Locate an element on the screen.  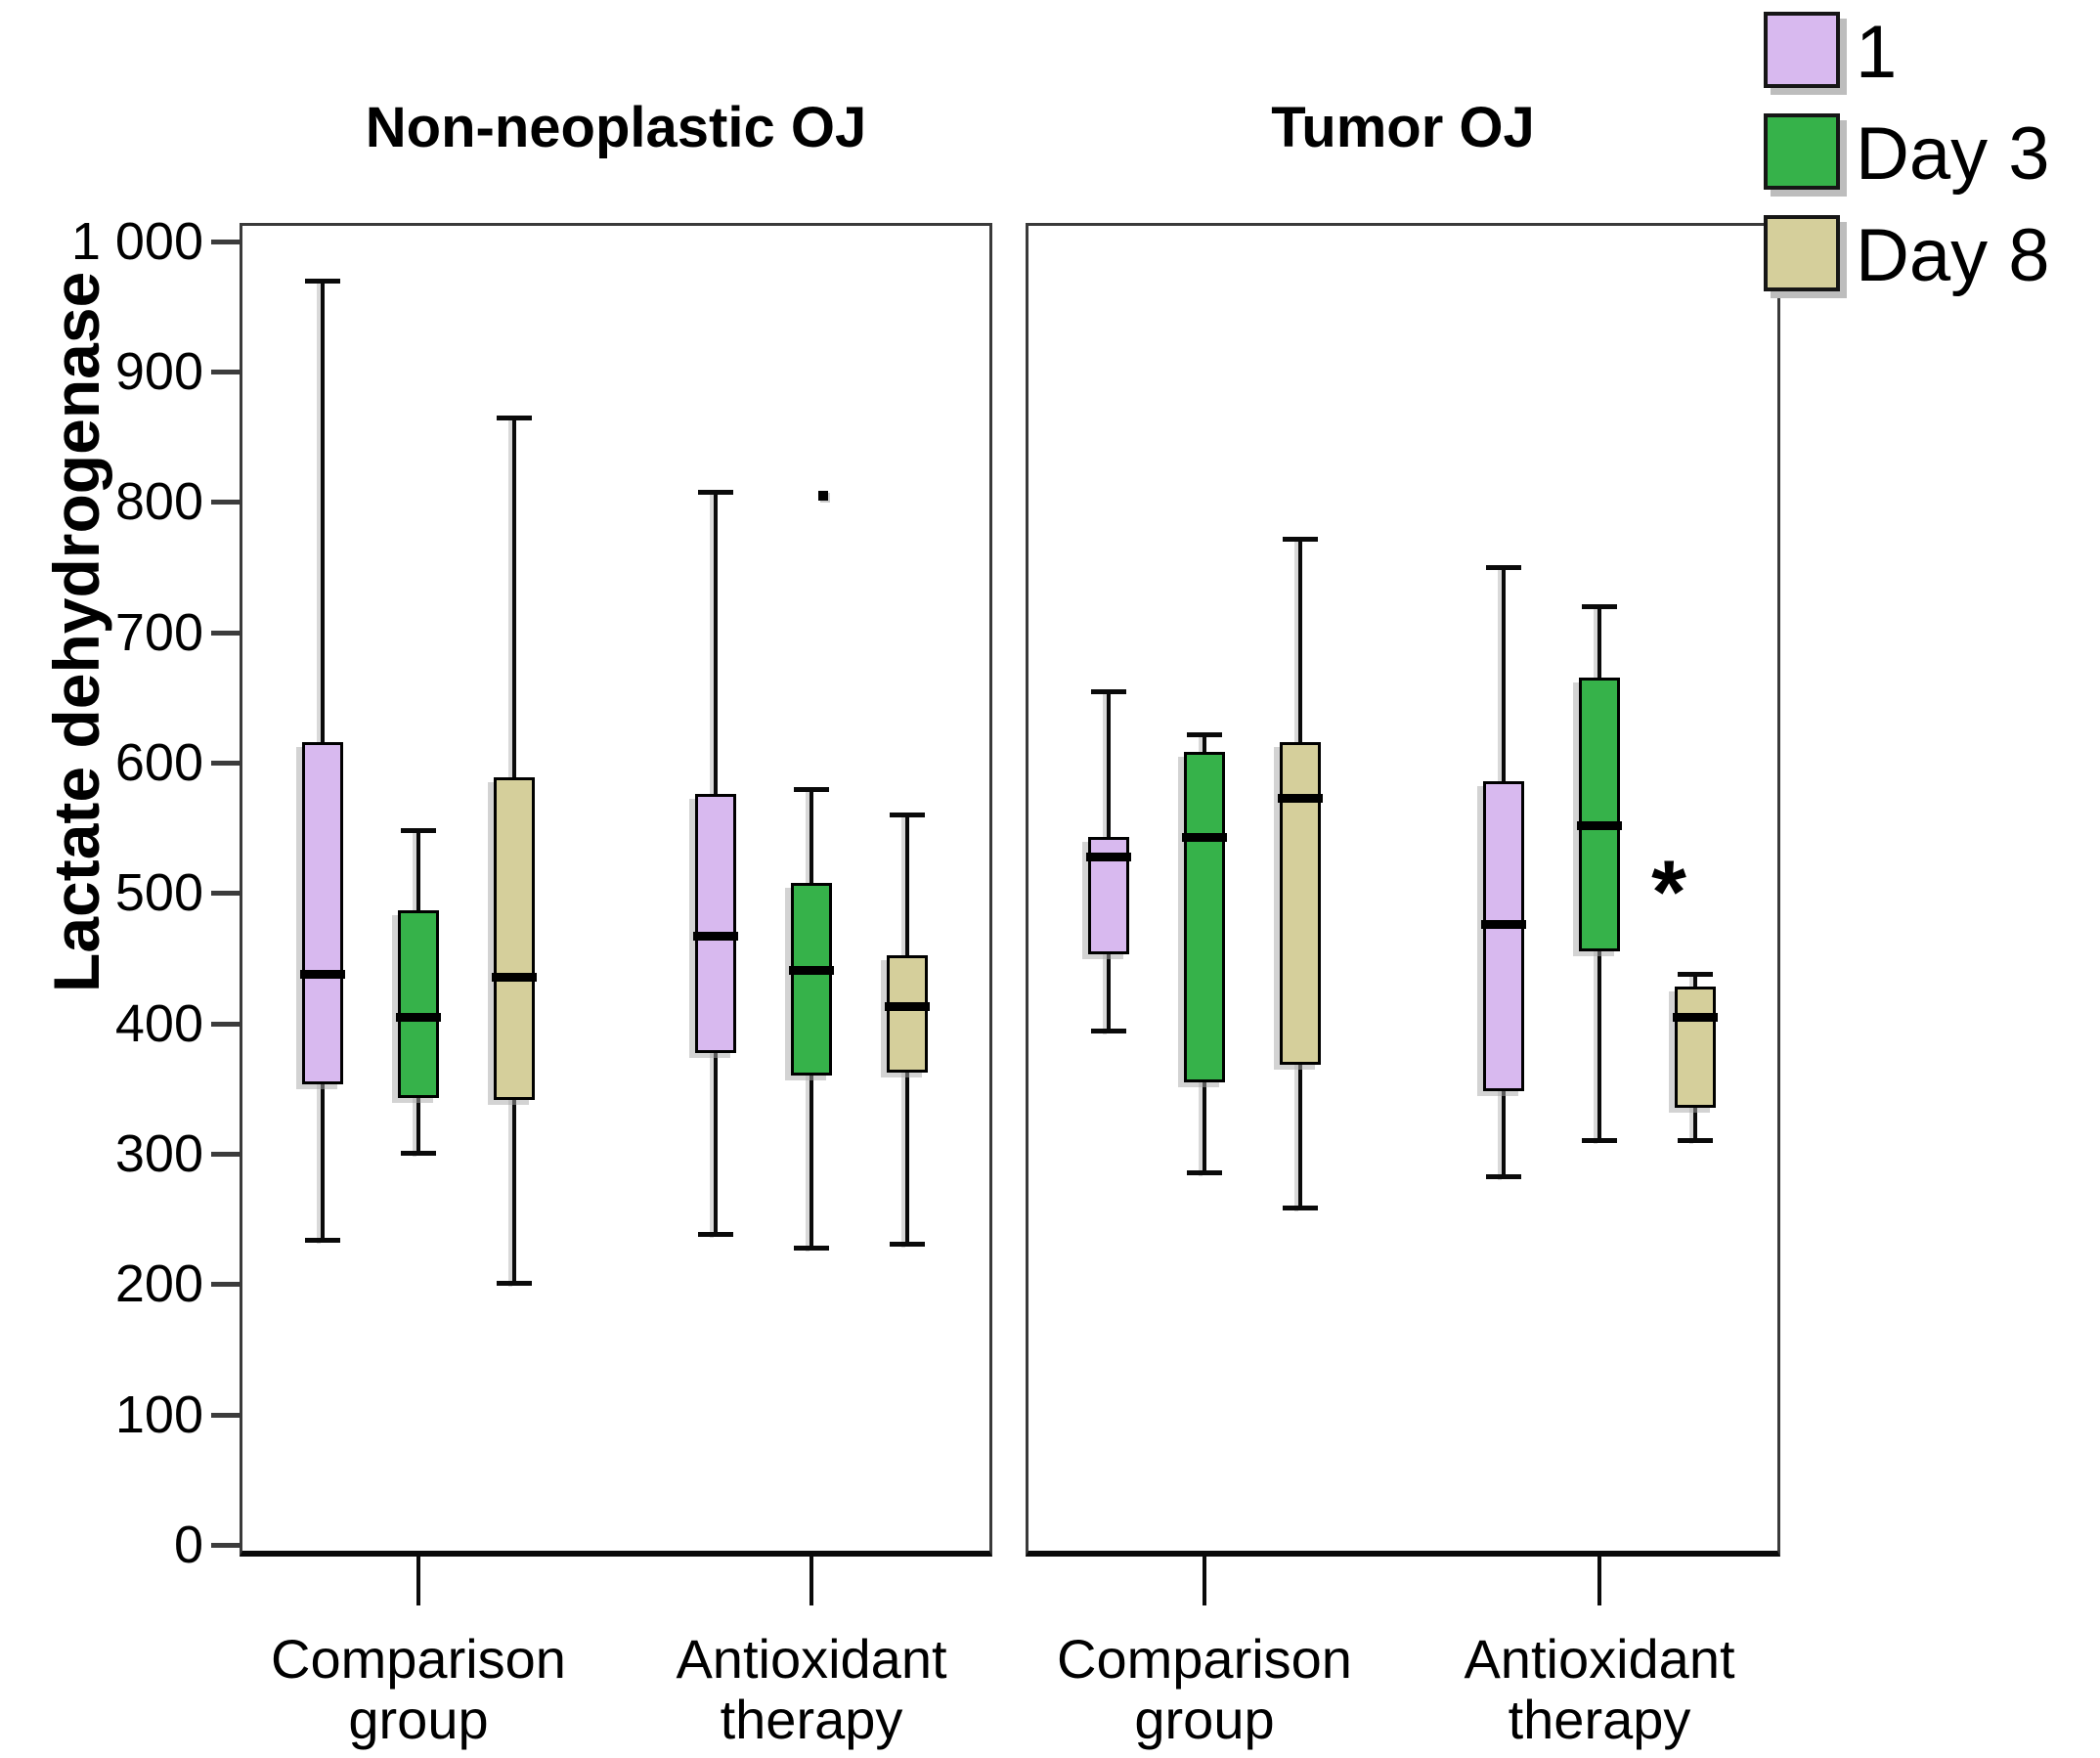
legend-item: 1 is located at coordinates (1907, 52).